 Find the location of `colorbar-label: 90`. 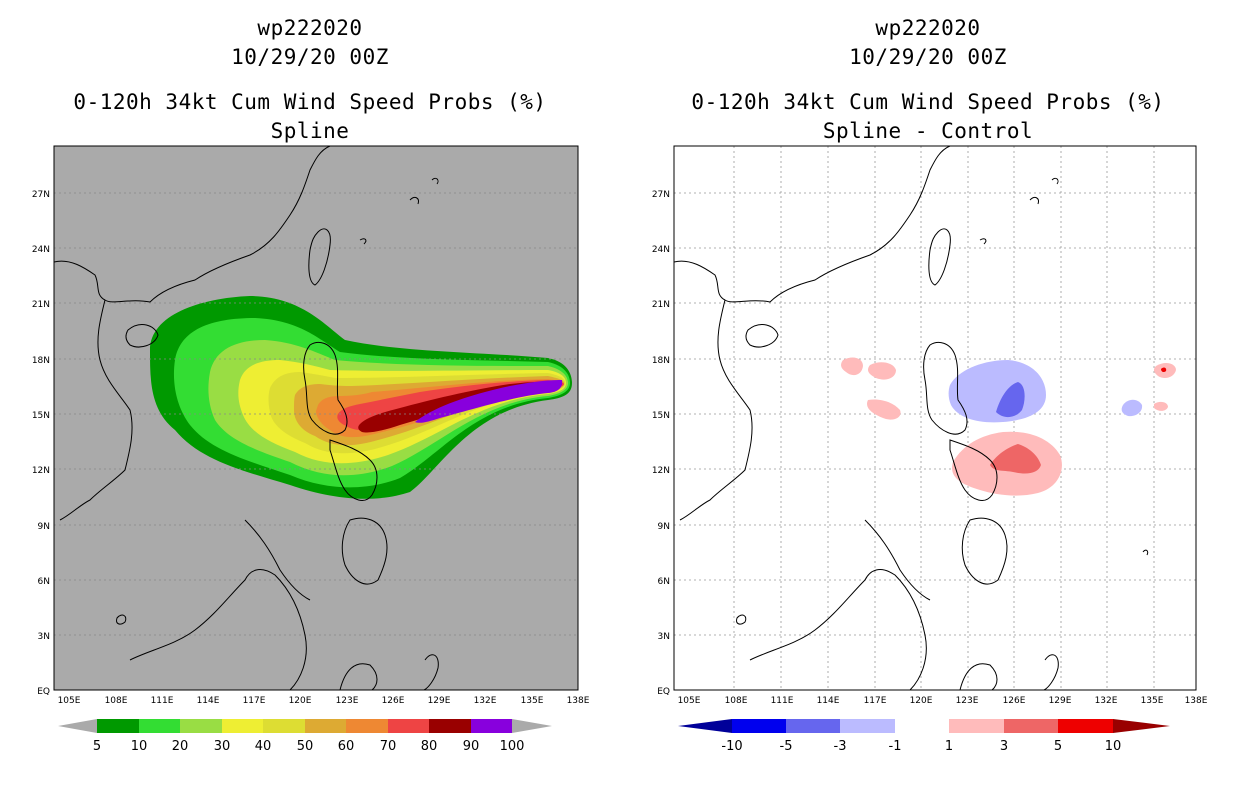

colorbar-label: 90 is located at coordinates (471, 746).